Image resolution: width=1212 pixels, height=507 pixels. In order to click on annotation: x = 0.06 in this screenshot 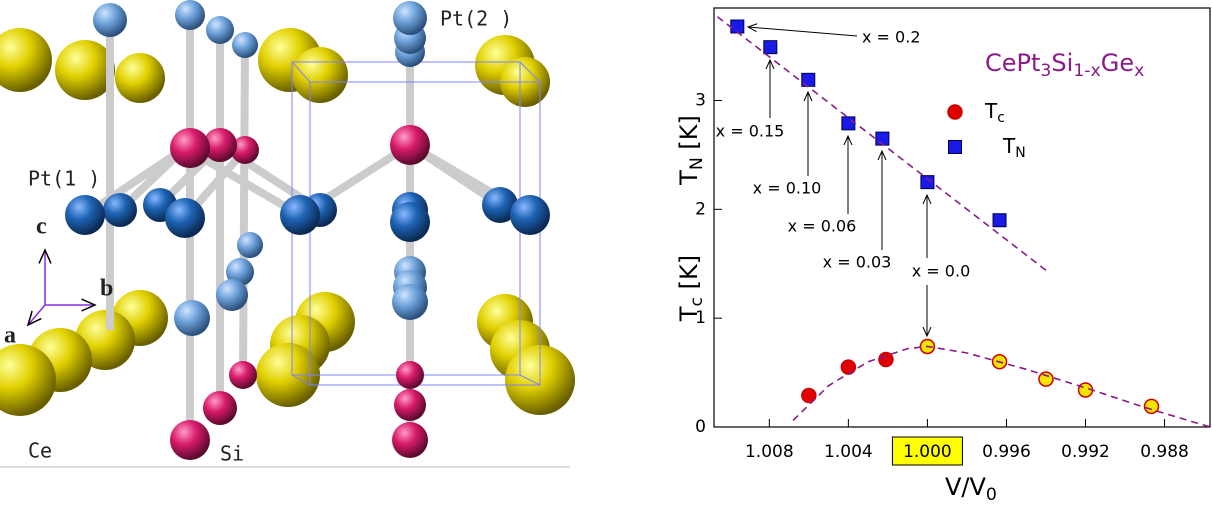, I will do `click(822, 226)`.